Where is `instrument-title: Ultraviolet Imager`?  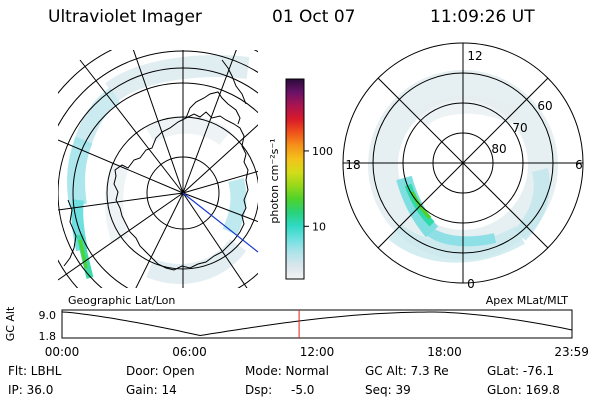 instrument-title: Ultraviolet Imager is located at coordinates (125, 17).